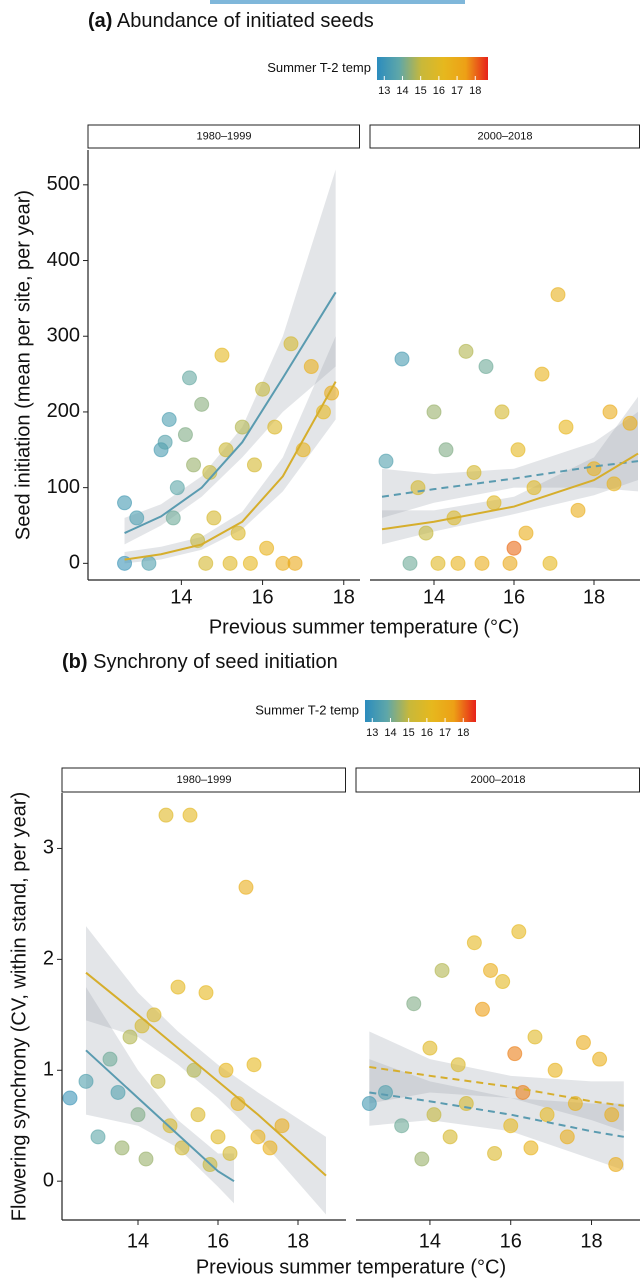 This screenshot has height=1282, width=640. I want to click on y-tick-label: 100, so click(63, 487).